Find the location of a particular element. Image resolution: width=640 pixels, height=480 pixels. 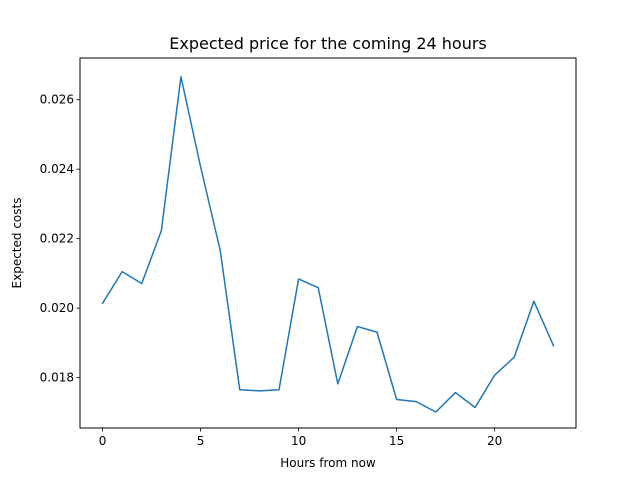

y-tick-label: 0.024 is located at coordinates (57, 169).